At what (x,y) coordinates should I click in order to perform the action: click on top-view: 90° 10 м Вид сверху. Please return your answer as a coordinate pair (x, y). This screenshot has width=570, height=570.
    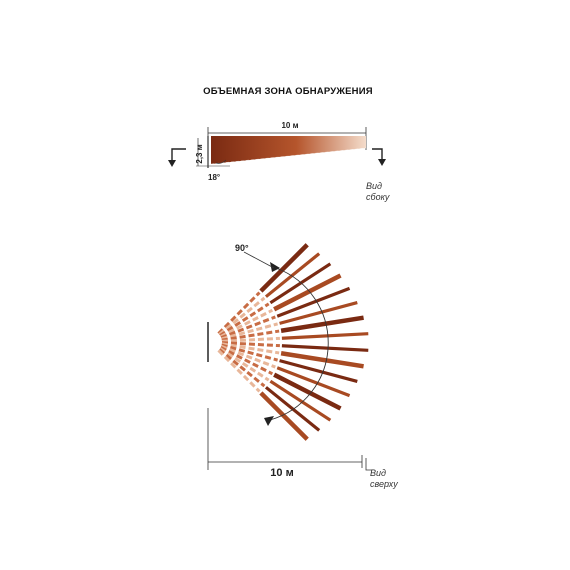
    Looking at the image, I should click on (302, 366).